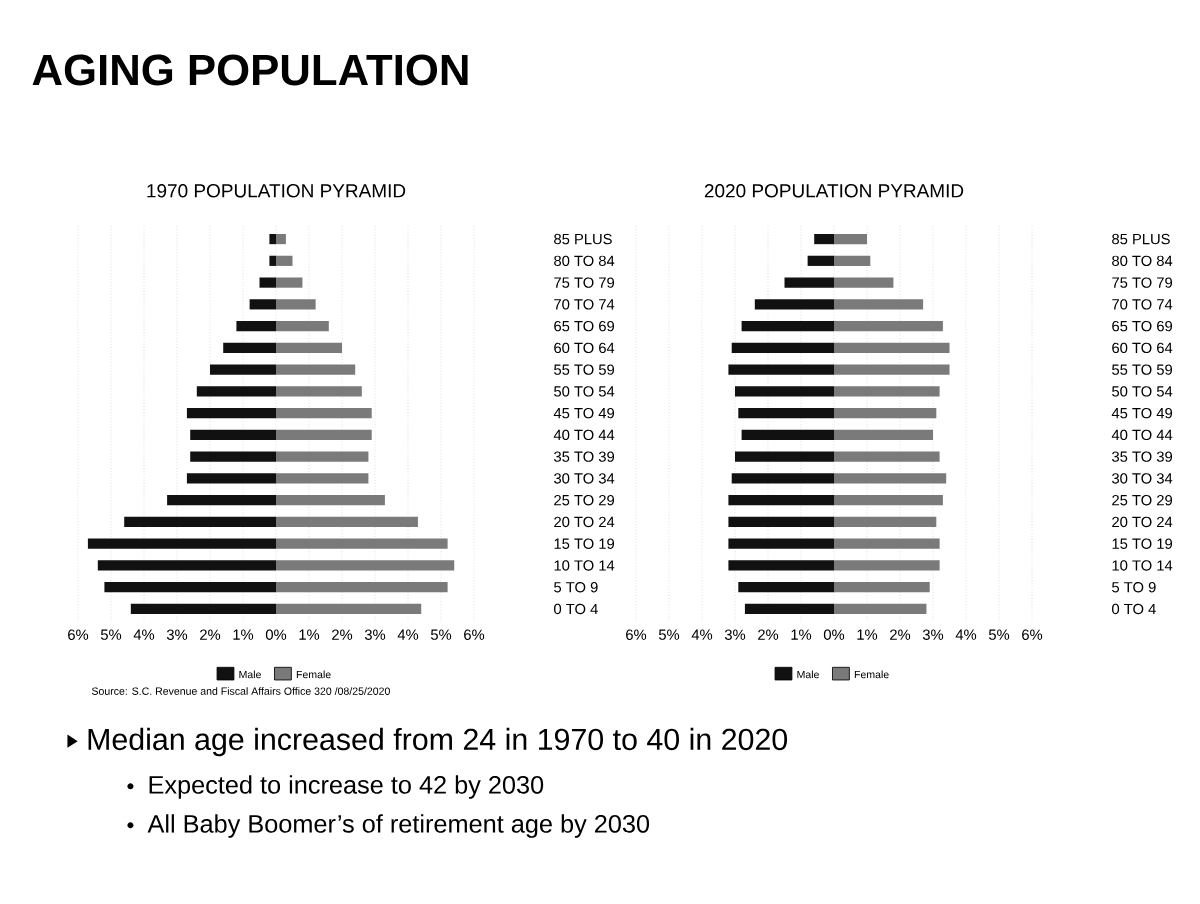 Image resolution: width=1200 pixels, height=904 pixels. I want to click on text: All Baby Boomer’s of retirement age by 2030, so click(398, 826).